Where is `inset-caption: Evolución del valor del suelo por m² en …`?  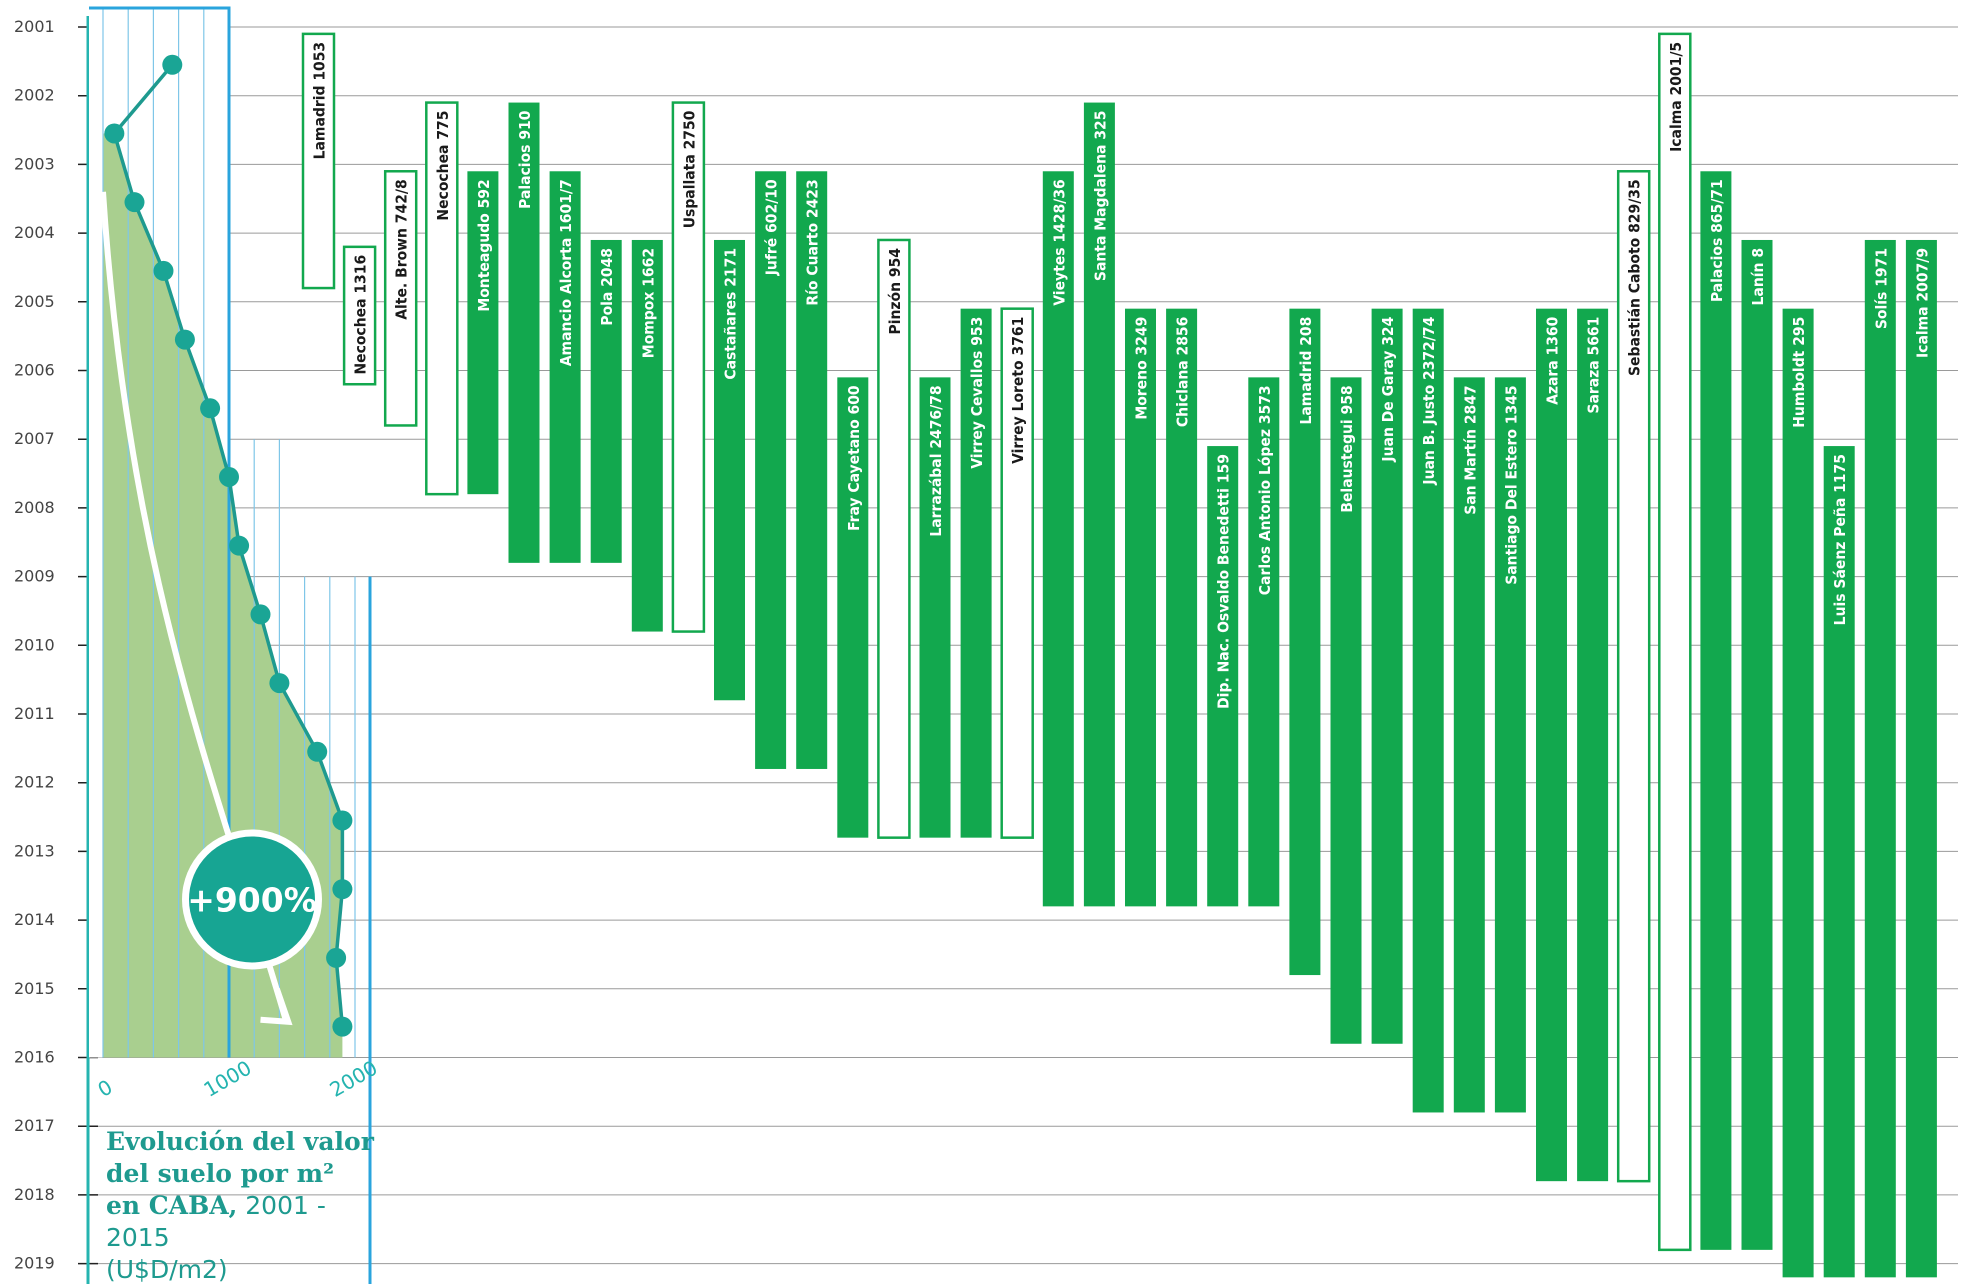 inset-caption: Evolución del valor del suelo por m² en … is located at coordinates (251, 1206).